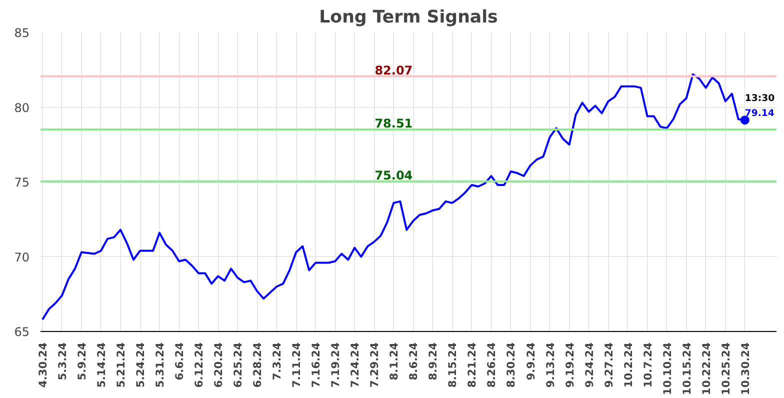  What do you see at coordinates (531, 361) in the screenshot?
I see `x-tick-label: 9.9.24` at bounding box center [531, 361].